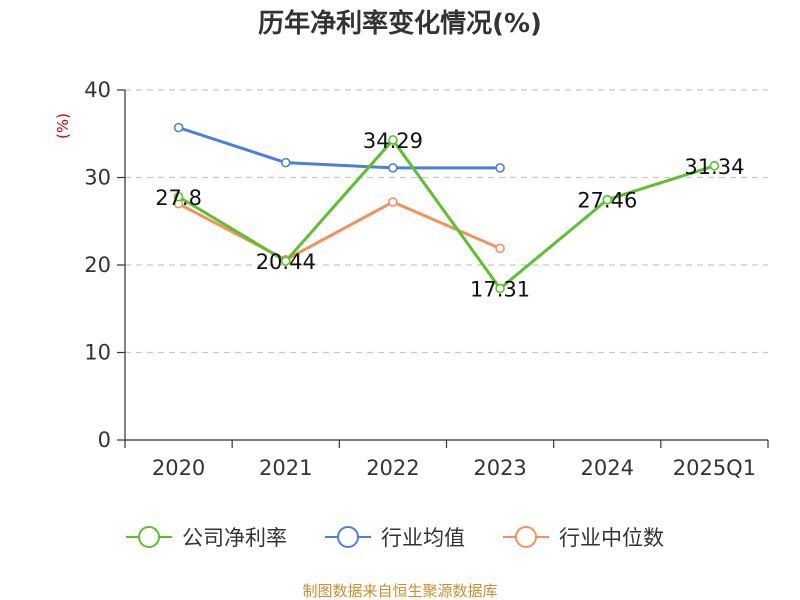 The height and width of the screenshot is (600, 800). What do you see at coordinates (400, 23) in the screenshot?
I see `chart-title: 历年净利率变化情况(%)` at bounding box center [400, 23].